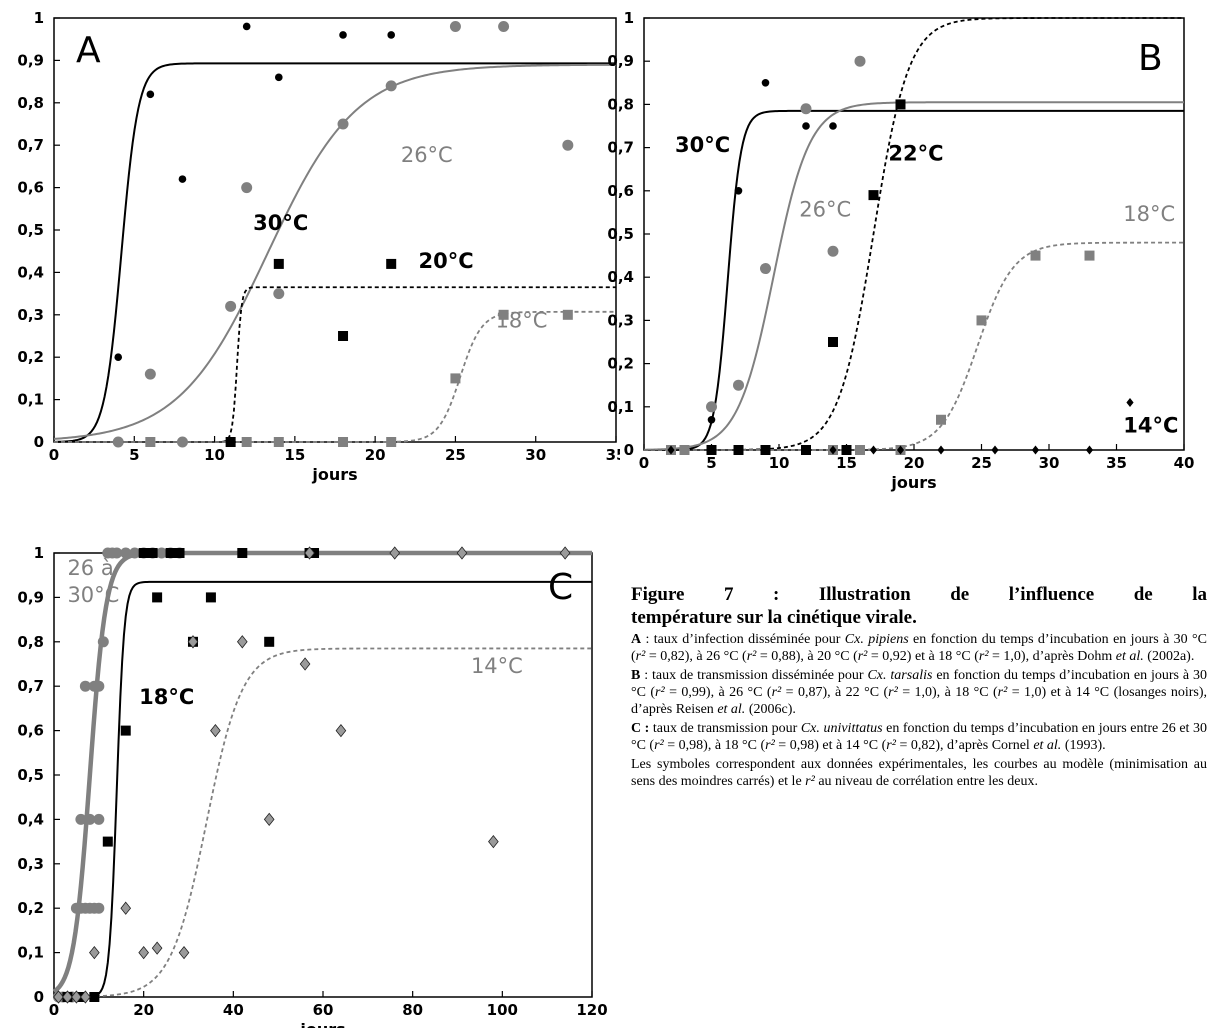 The image size is (1207, 1028). Describe the element at coordinates (926, 781) in the screenshot. I see `caption-text-run: au niveau de corrélation entre les deux.` at that location.